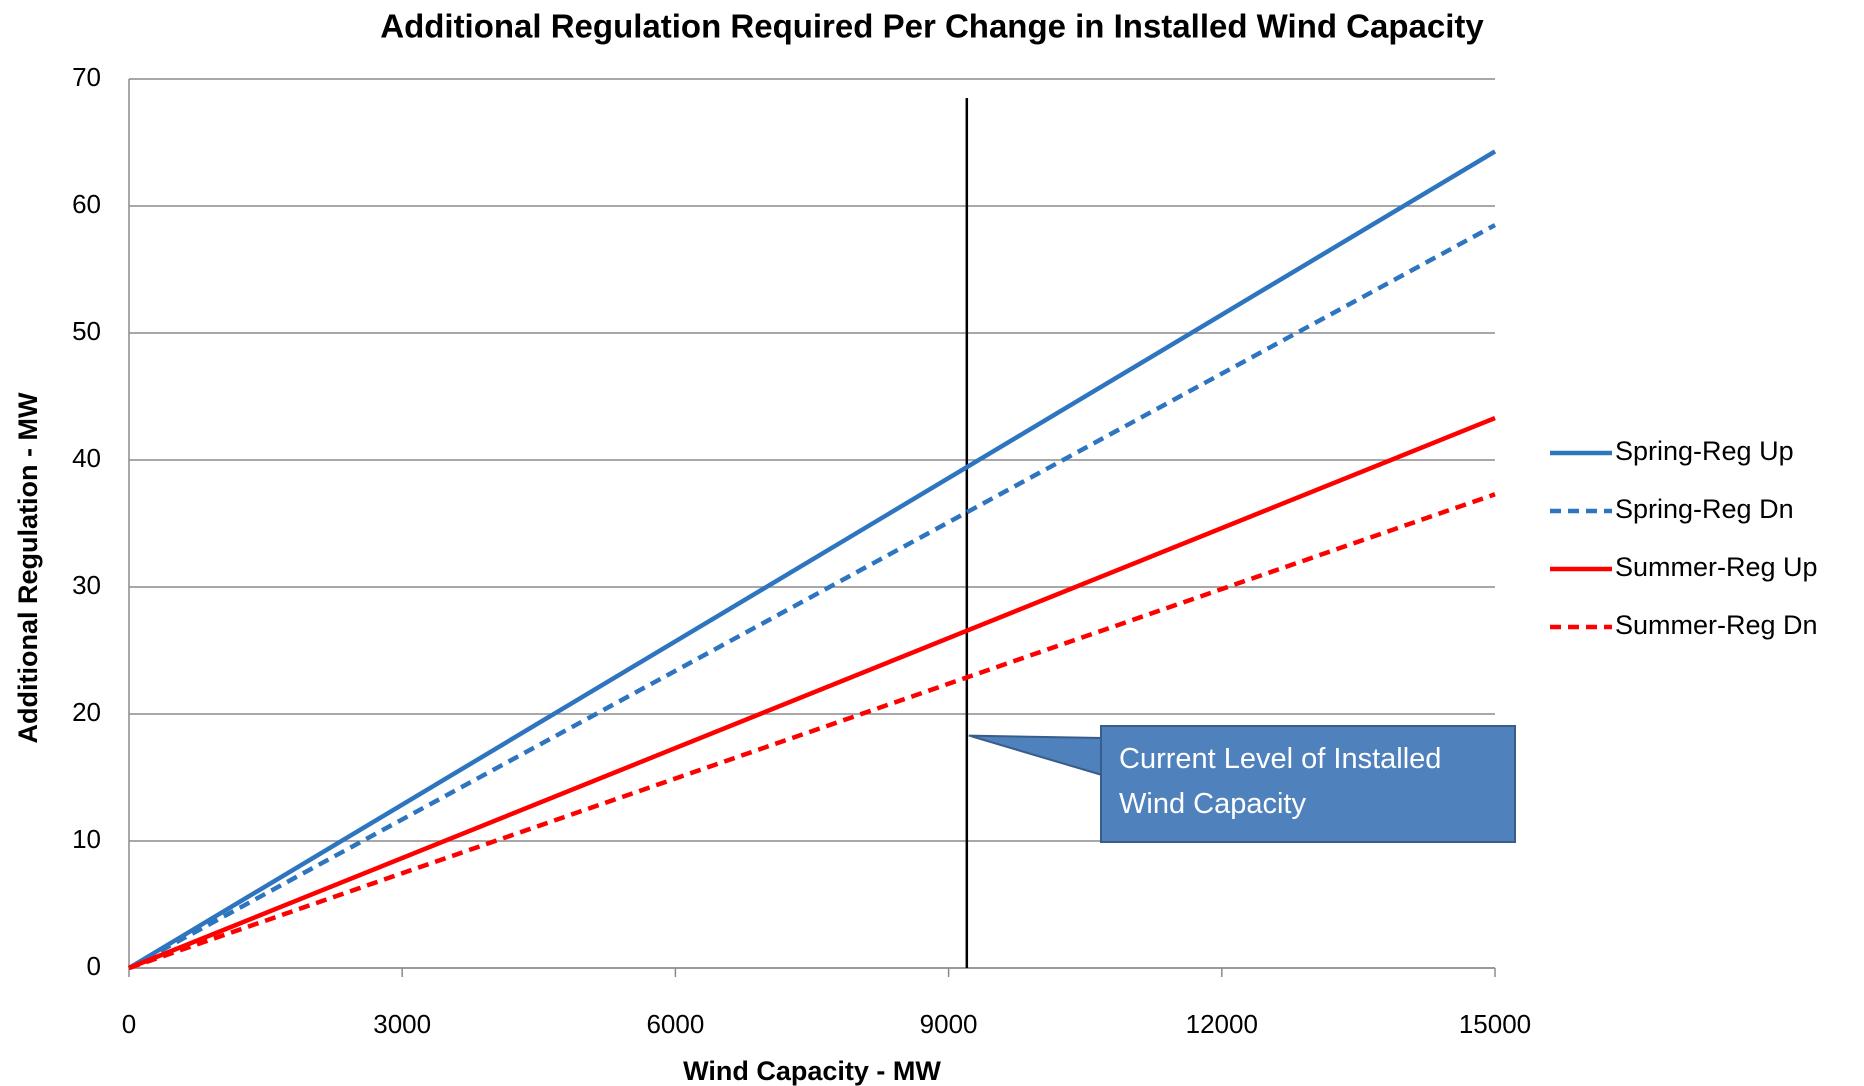  Describe the element at coordinates (402, 1024) in the screenshot. I see `x-tick-label: 3000` at that location.